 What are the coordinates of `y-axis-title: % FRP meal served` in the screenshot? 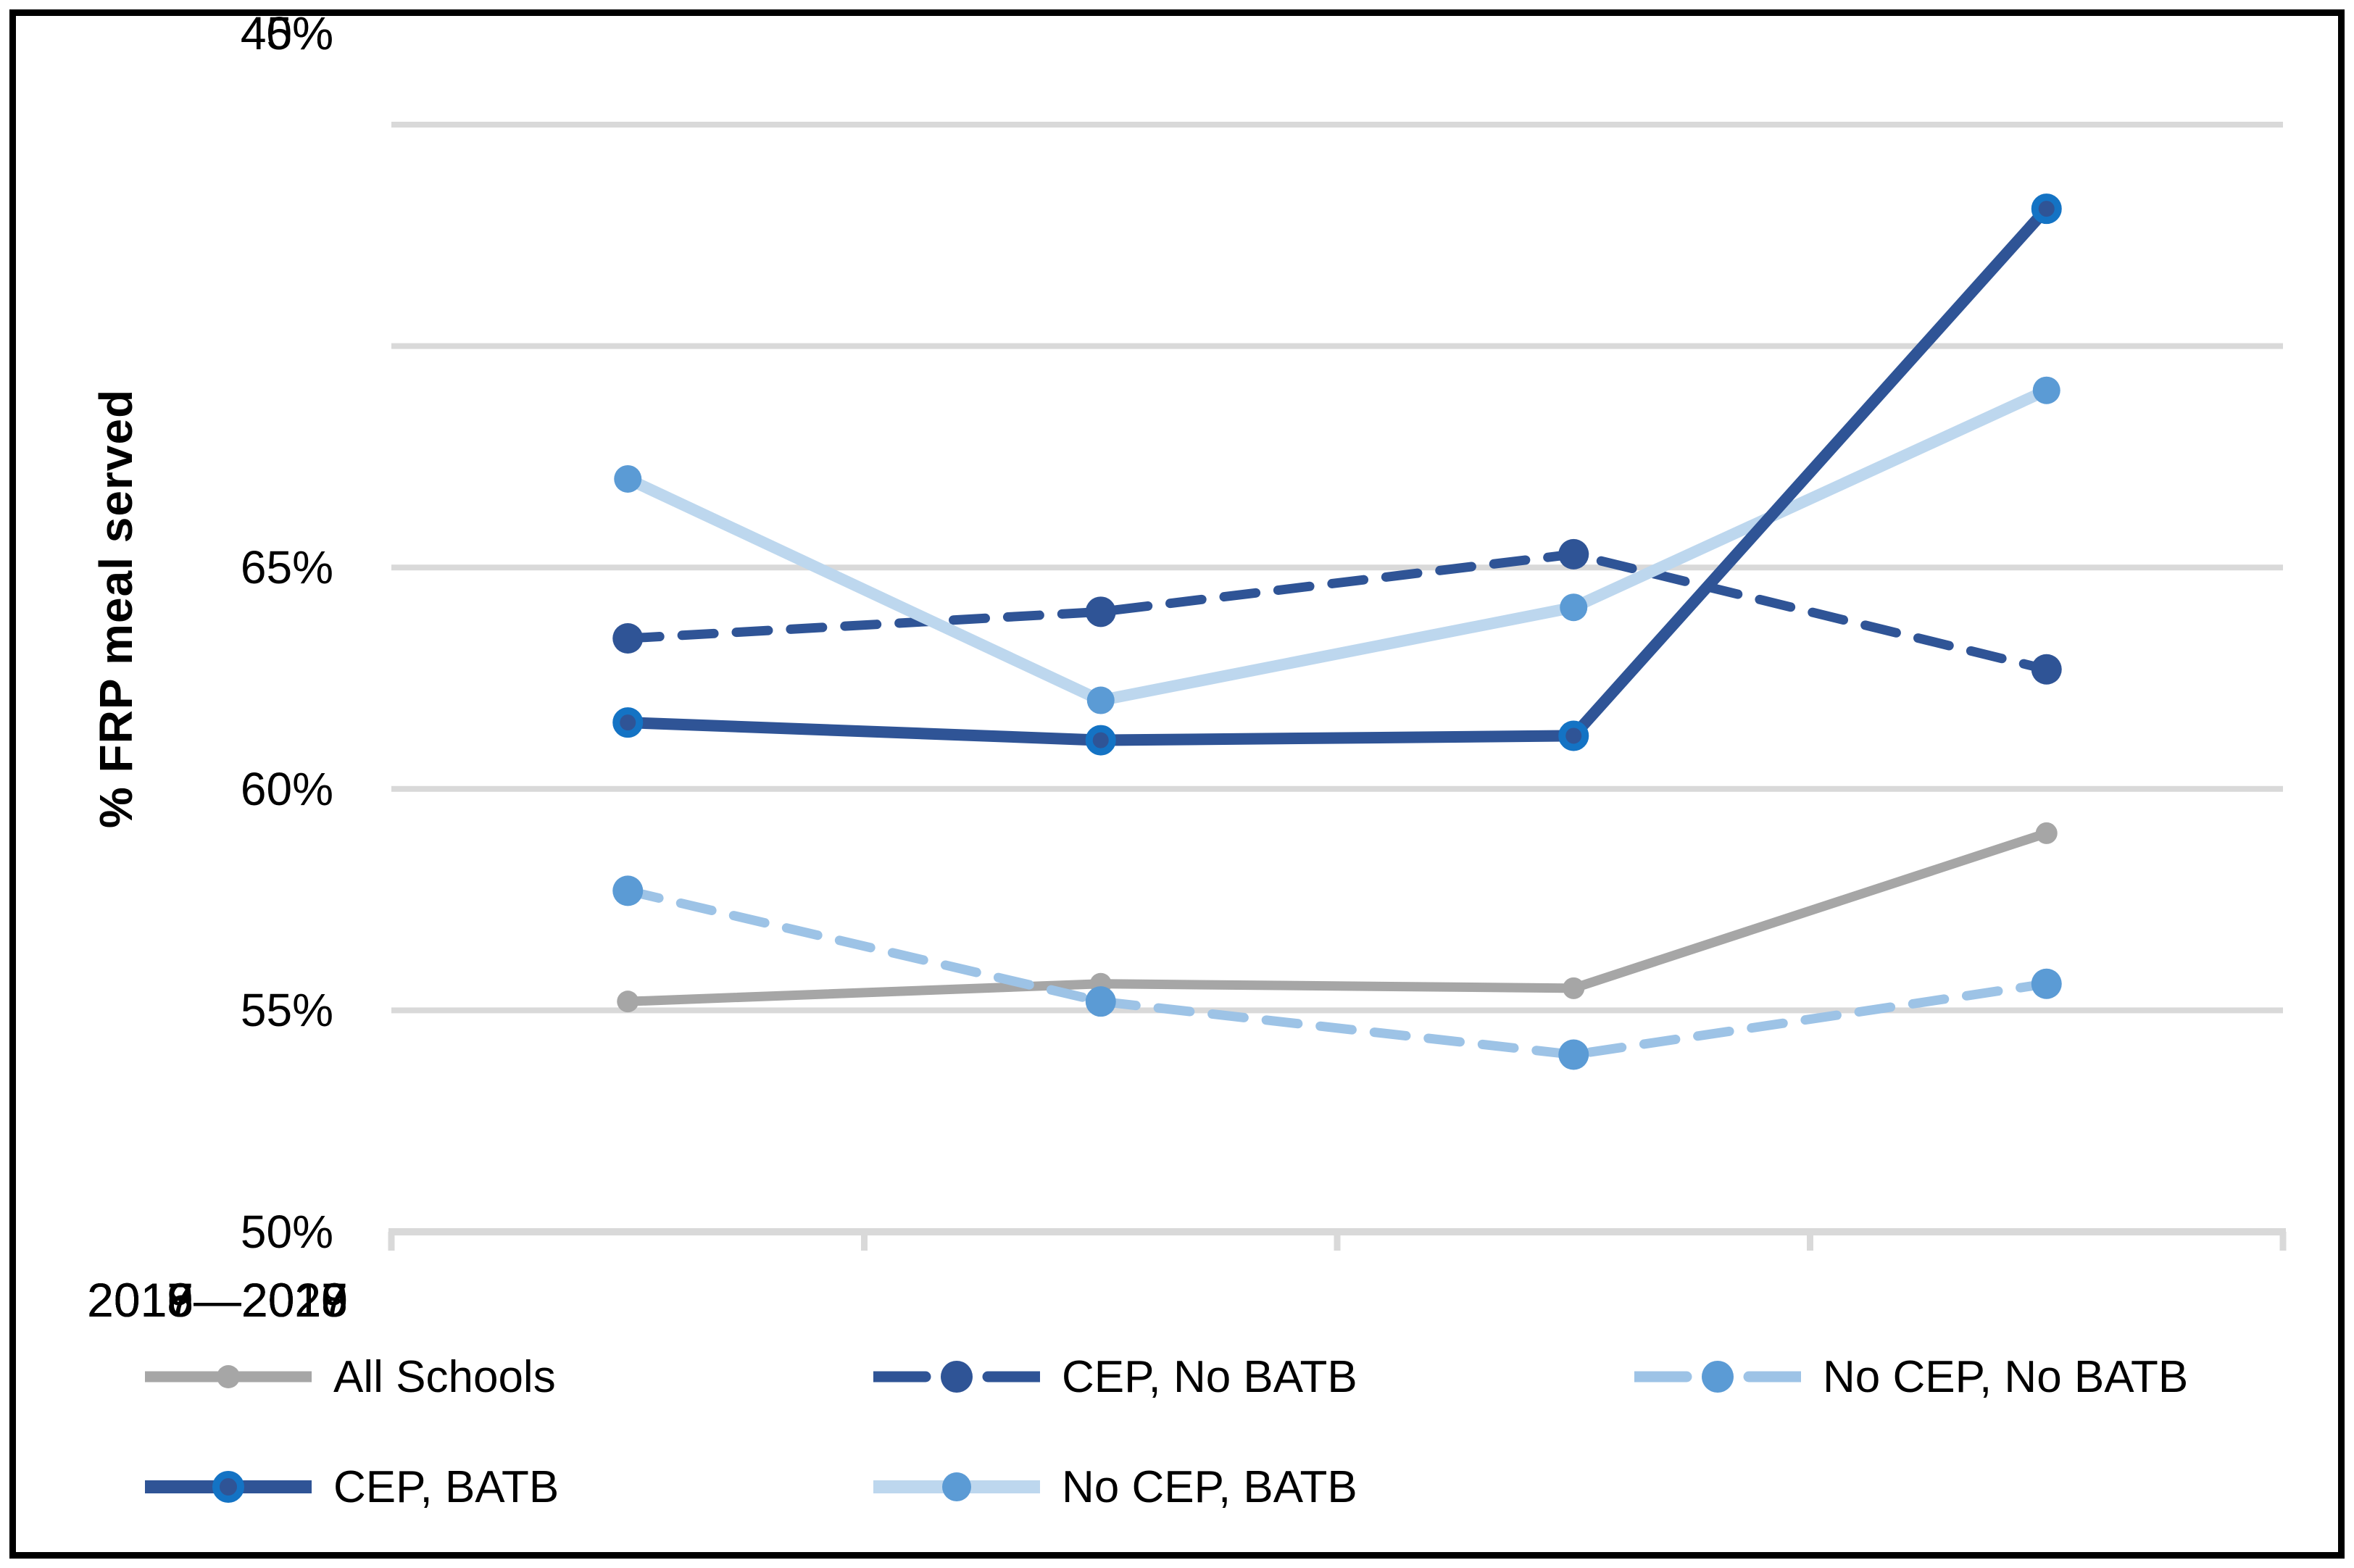 It's located at (116, 608).